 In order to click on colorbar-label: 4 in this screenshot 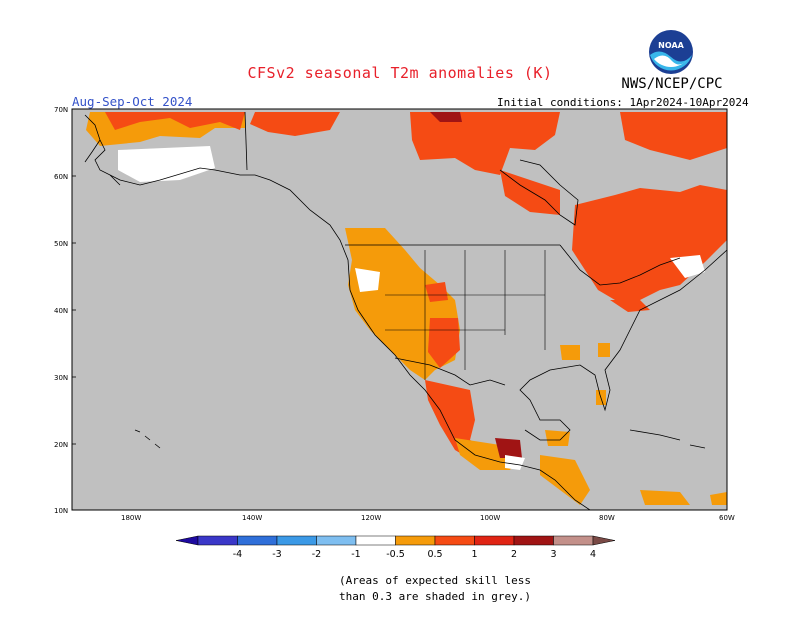, I will do `click(593, 554)`.